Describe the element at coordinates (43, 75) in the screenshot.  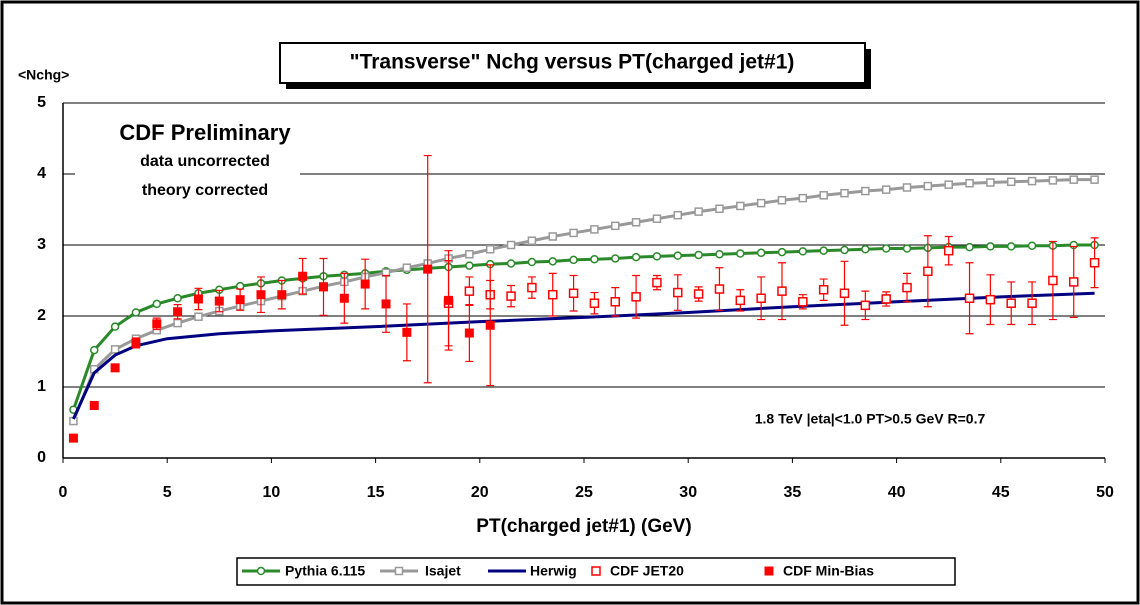
I see `y-axis-label: <Nchg>` at that location.